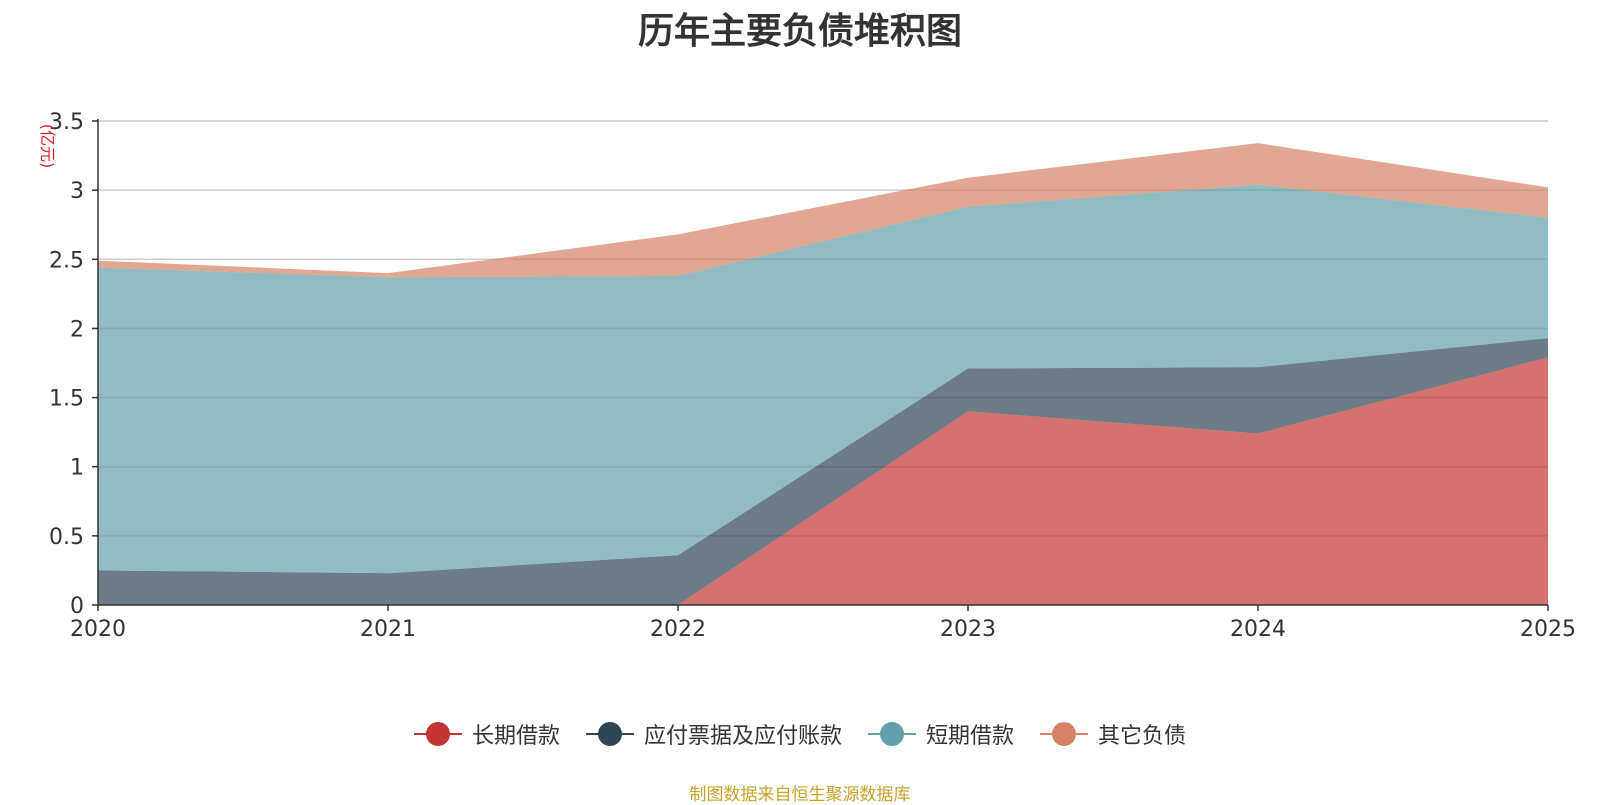 The image size is (1600, 805). I want to click on y-tick-label: 0, so click(77, 606).